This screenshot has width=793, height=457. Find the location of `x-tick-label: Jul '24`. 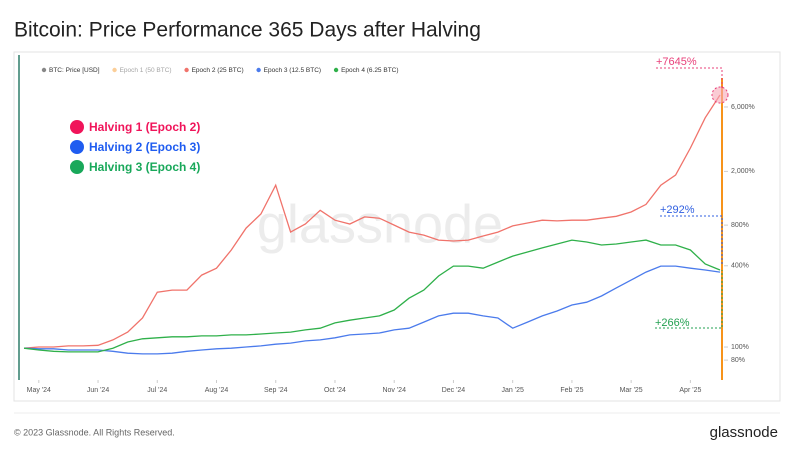

x-tick-label: Jul '24 is located at coordinates (157, 390).